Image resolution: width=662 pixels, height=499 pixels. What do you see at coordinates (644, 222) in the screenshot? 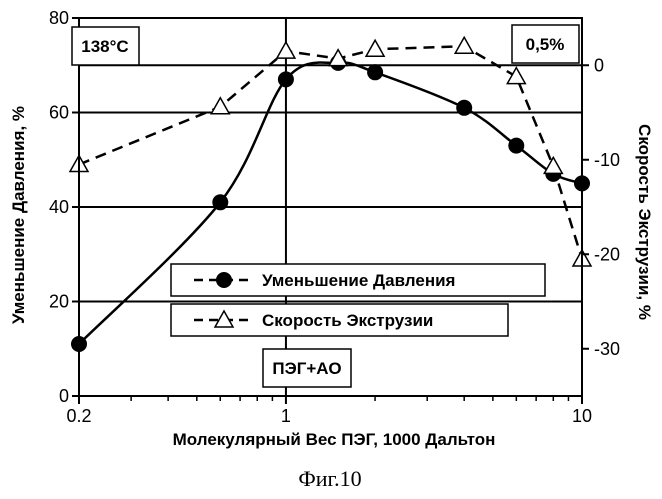
I see `y-axis-right-label: Скорость Экструзии, %` at bounding box center [644, 222].